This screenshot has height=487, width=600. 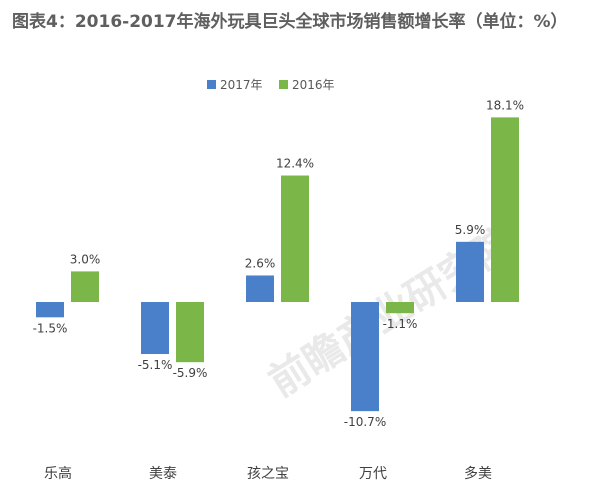 I want to click on value-label-1-3: -1.1%, so click(x=400, y=324).